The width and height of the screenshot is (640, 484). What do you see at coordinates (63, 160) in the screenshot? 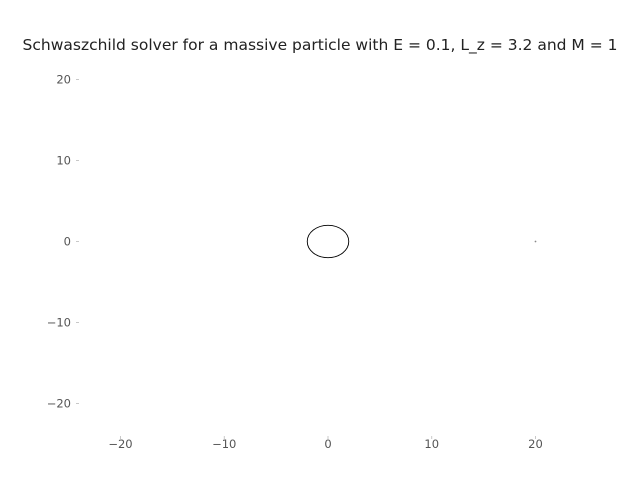
I see `y-tick-label: 10` at bounding box center [63, 160].